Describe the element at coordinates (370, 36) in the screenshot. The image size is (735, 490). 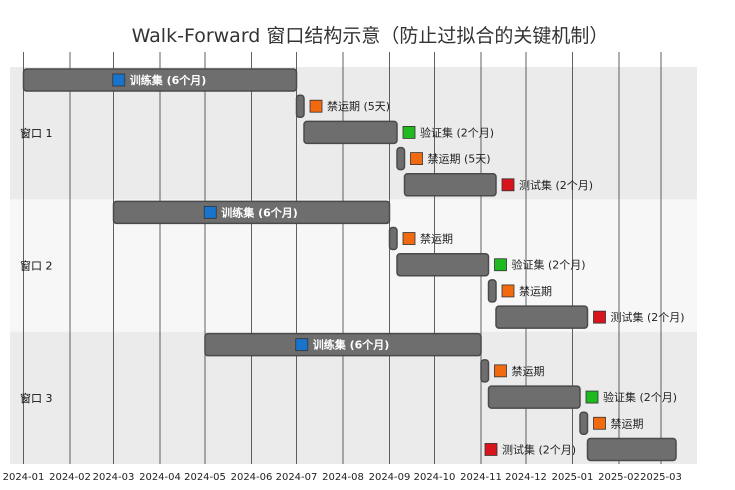
I see `chart-title: Walk-Forward 窗口结构示意（防止过拟合的关键机制）` at that location.